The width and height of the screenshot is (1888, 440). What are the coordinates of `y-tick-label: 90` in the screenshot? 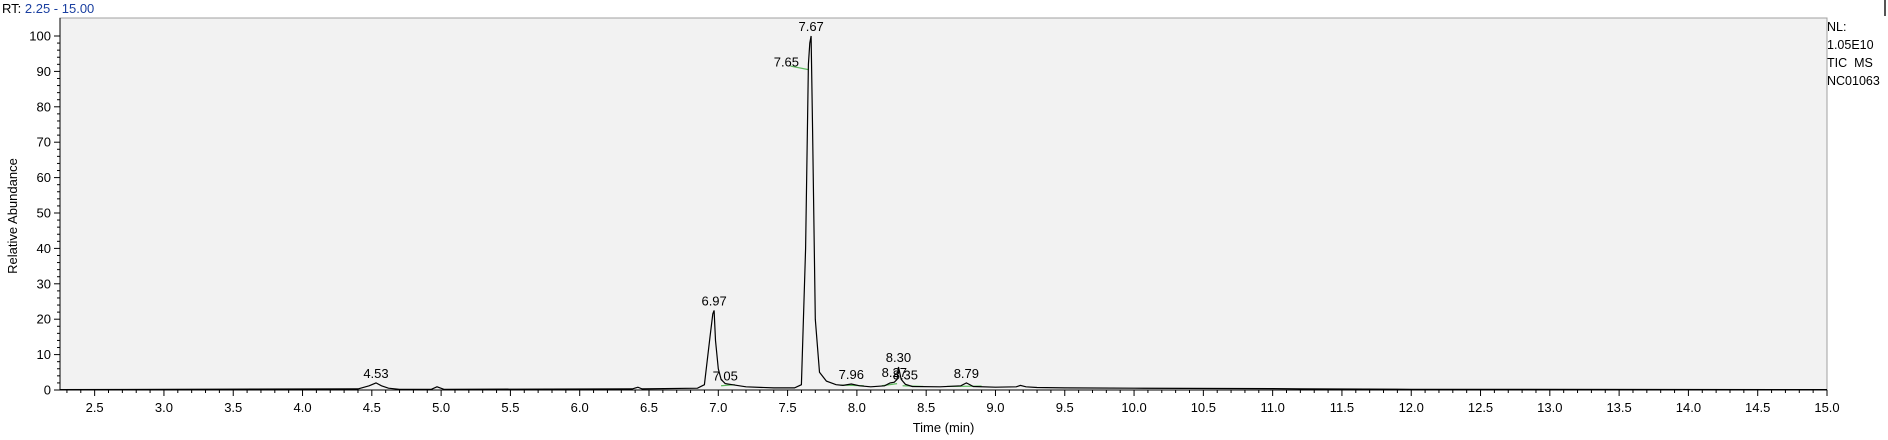 It's located at (44, 71).